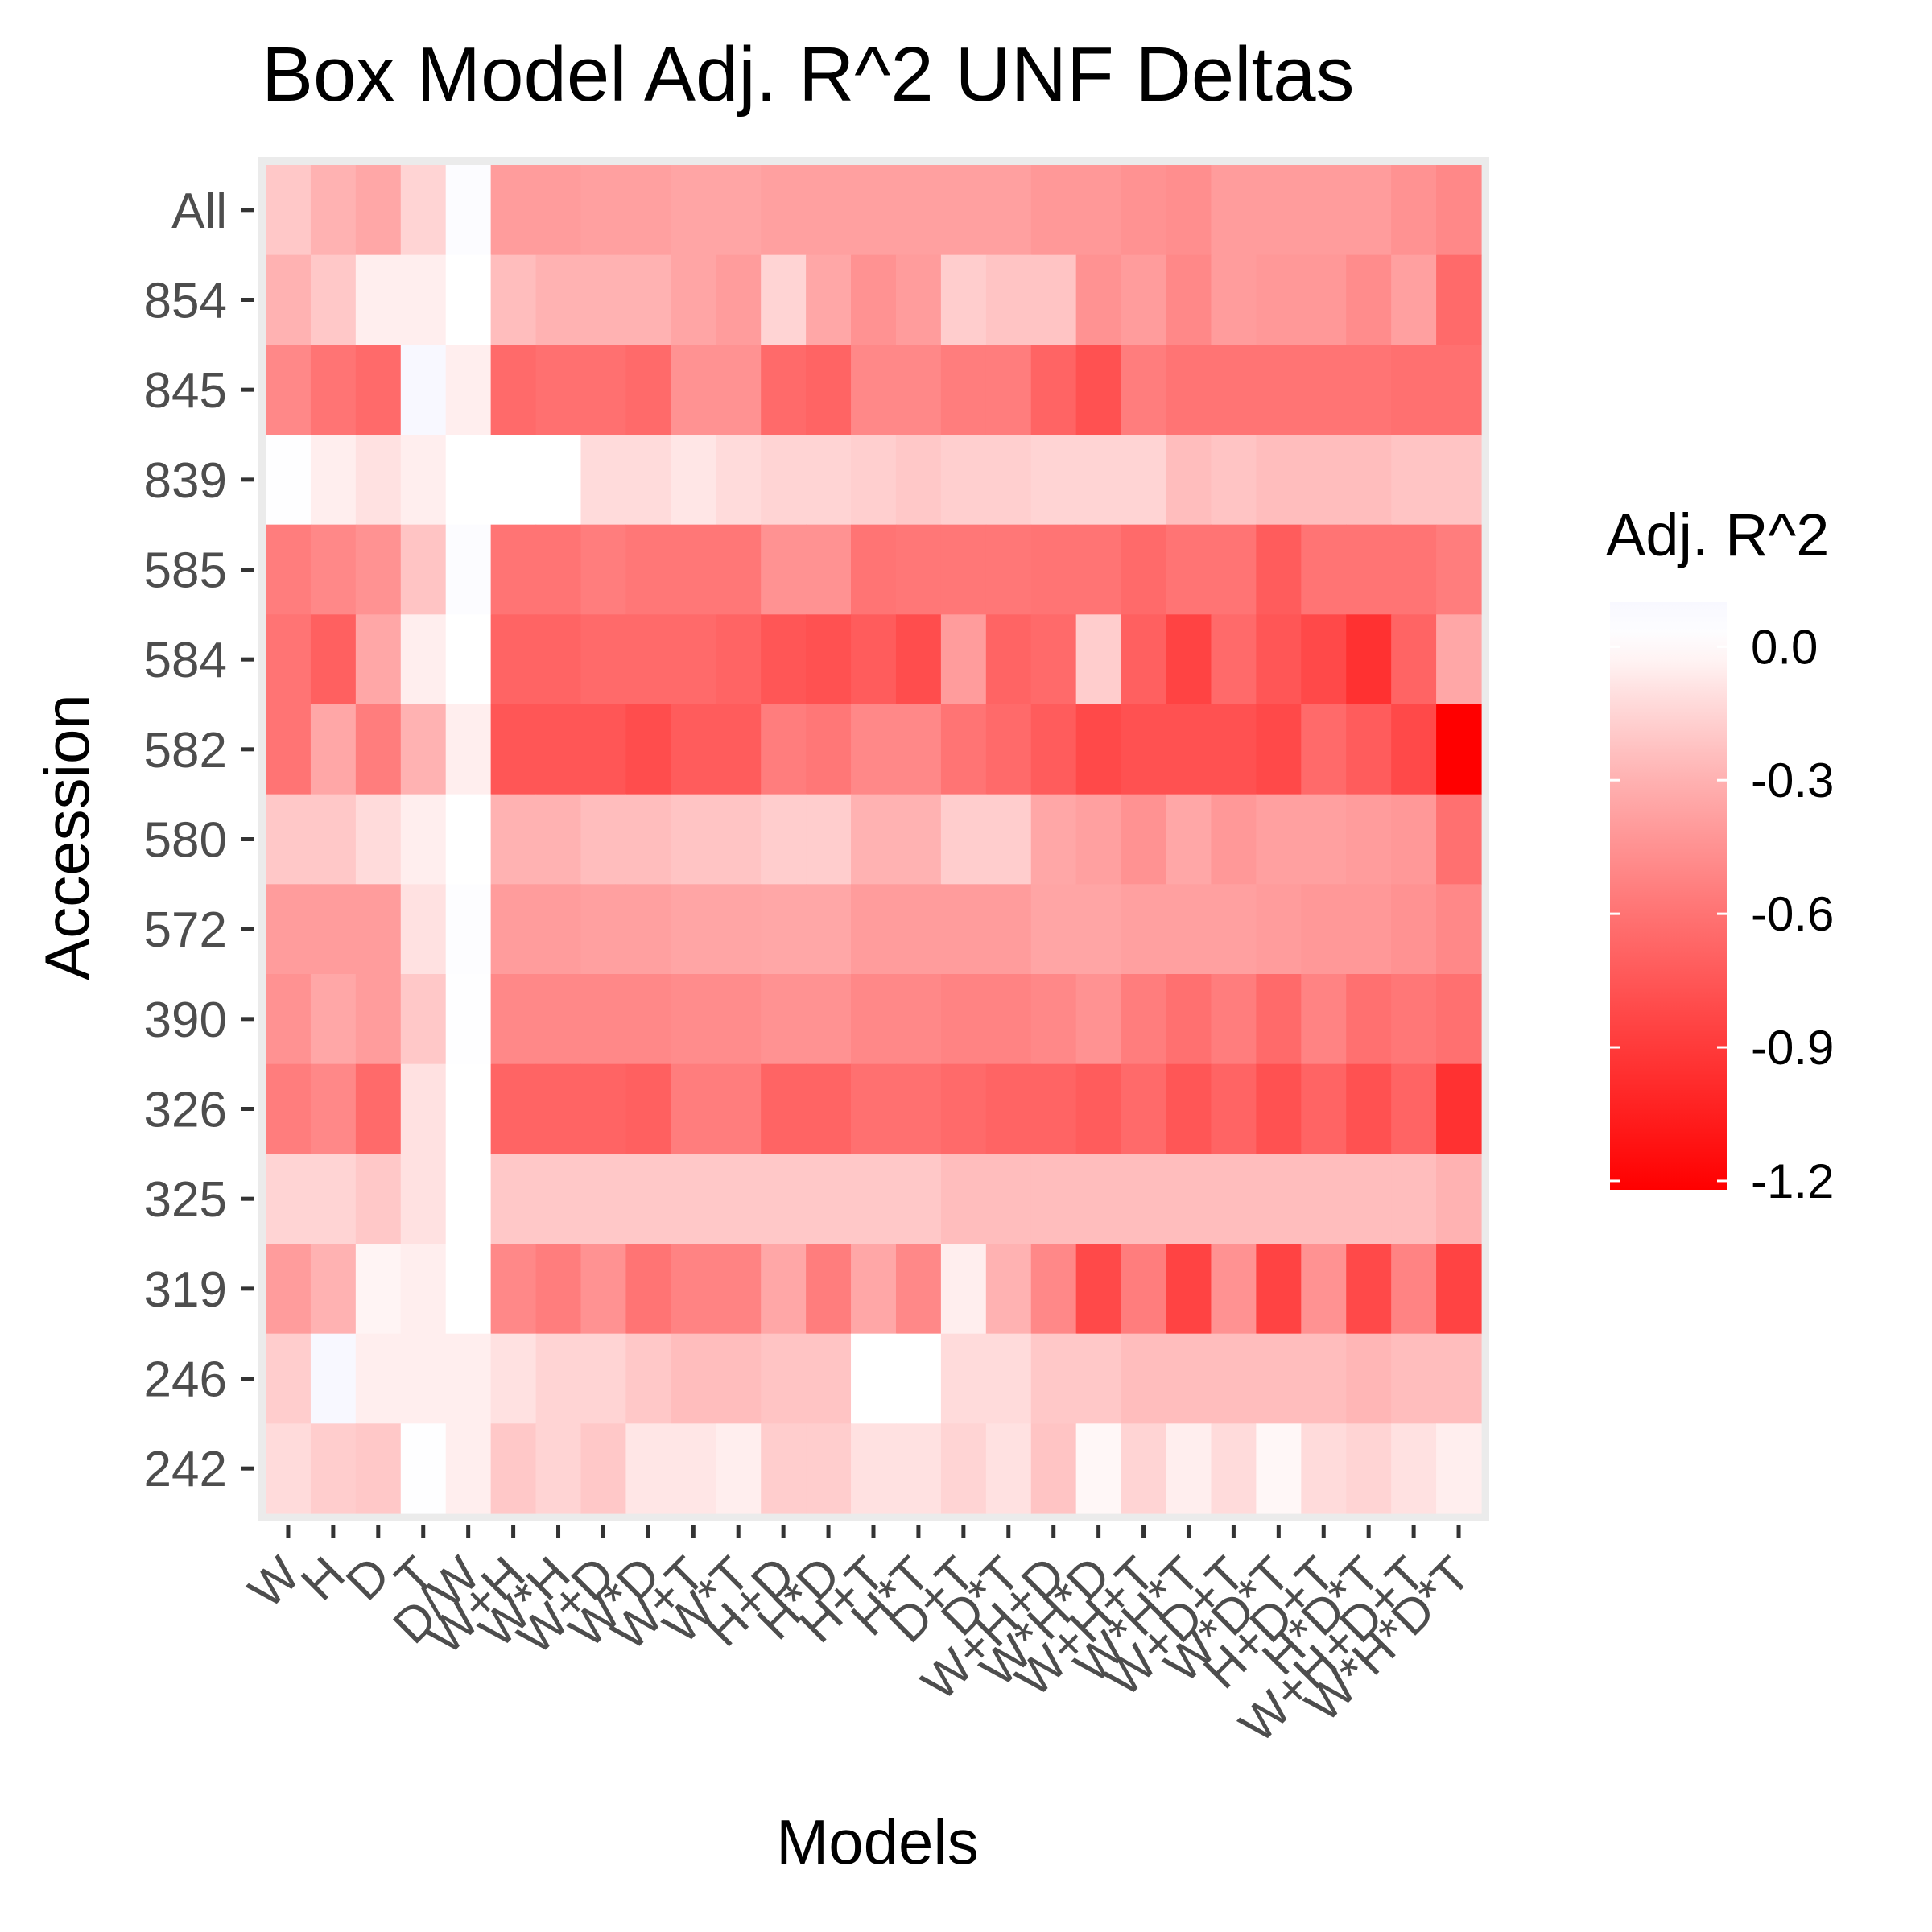  What do you see at coordinates (1792, 1048) in the screenshot?
I see `legend-tick-label: -0.9` at bounding box center [1792, 1048].